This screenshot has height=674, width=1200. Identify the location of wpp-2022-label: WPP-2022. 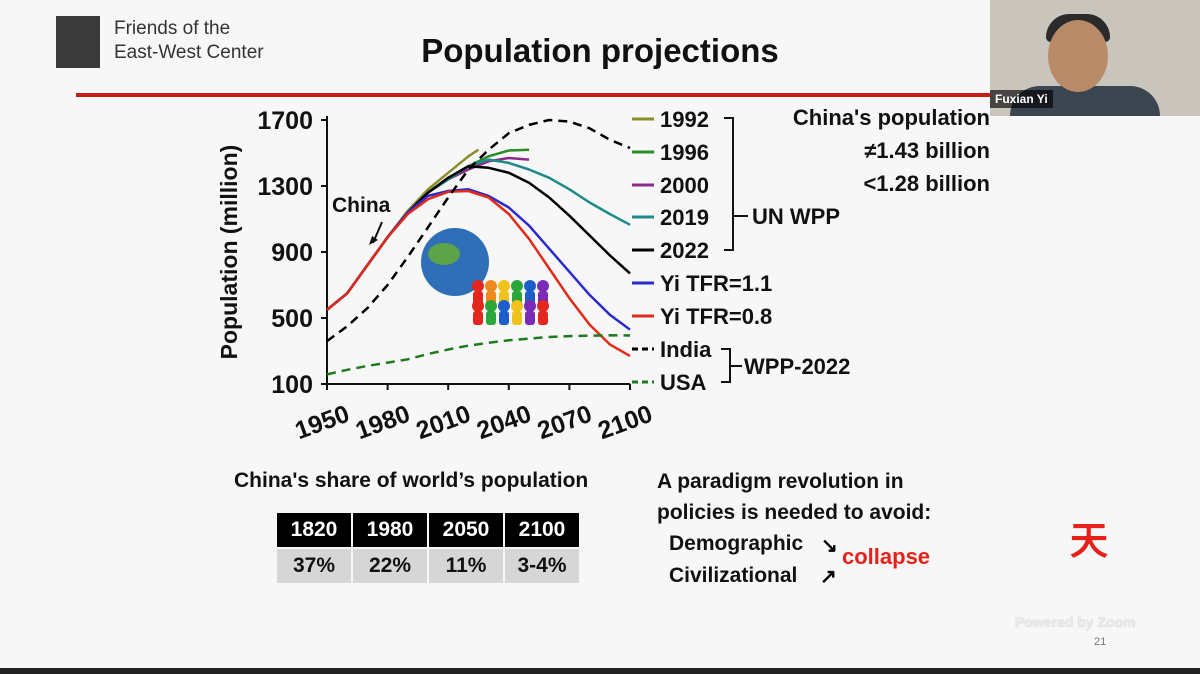
(797, 366).